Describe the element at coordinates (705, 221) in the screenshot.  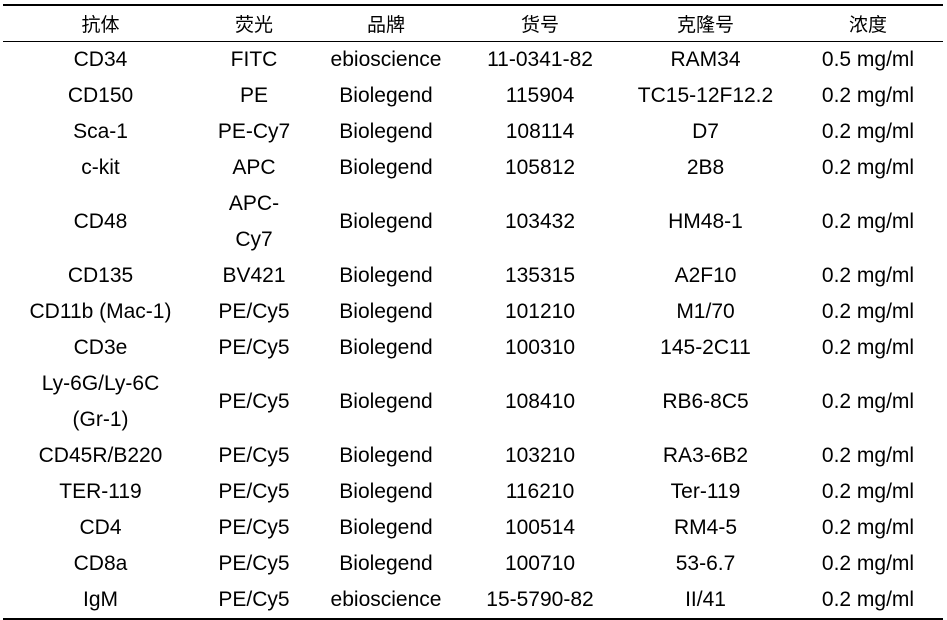
I see `cell-clone: HM48-1` at that location.